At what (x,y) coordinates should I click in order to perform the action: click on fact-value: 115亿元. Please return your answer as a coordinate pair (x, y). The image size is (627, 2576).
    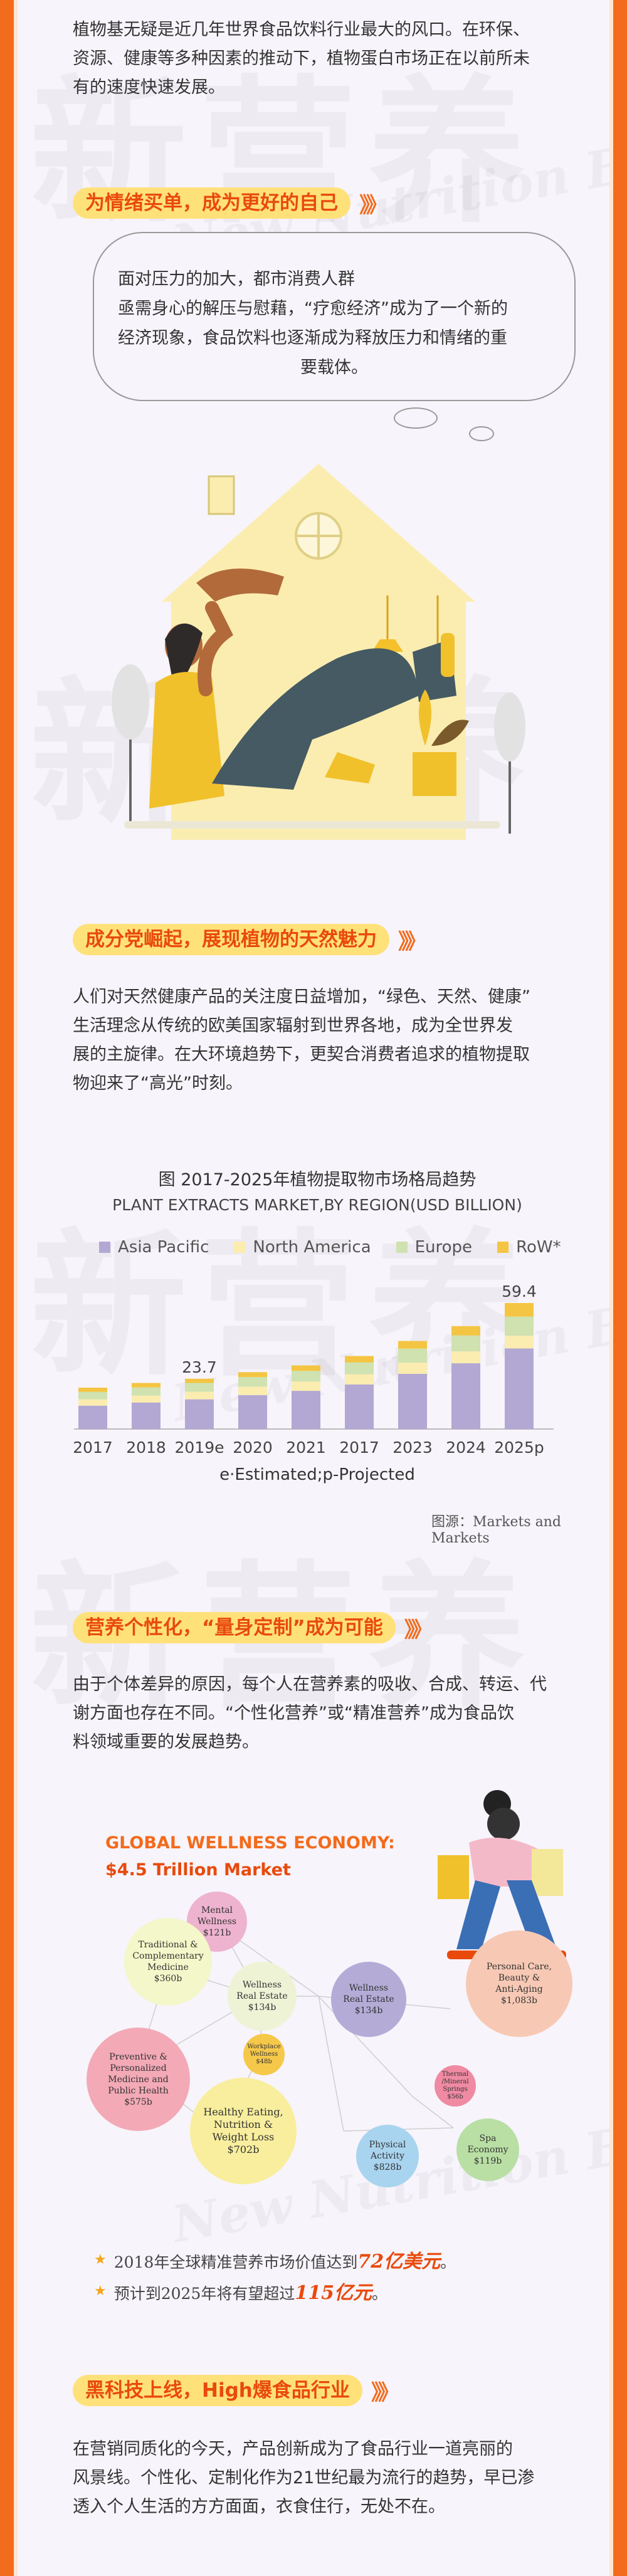
    Looking at the image, I should click on (333, 2293).